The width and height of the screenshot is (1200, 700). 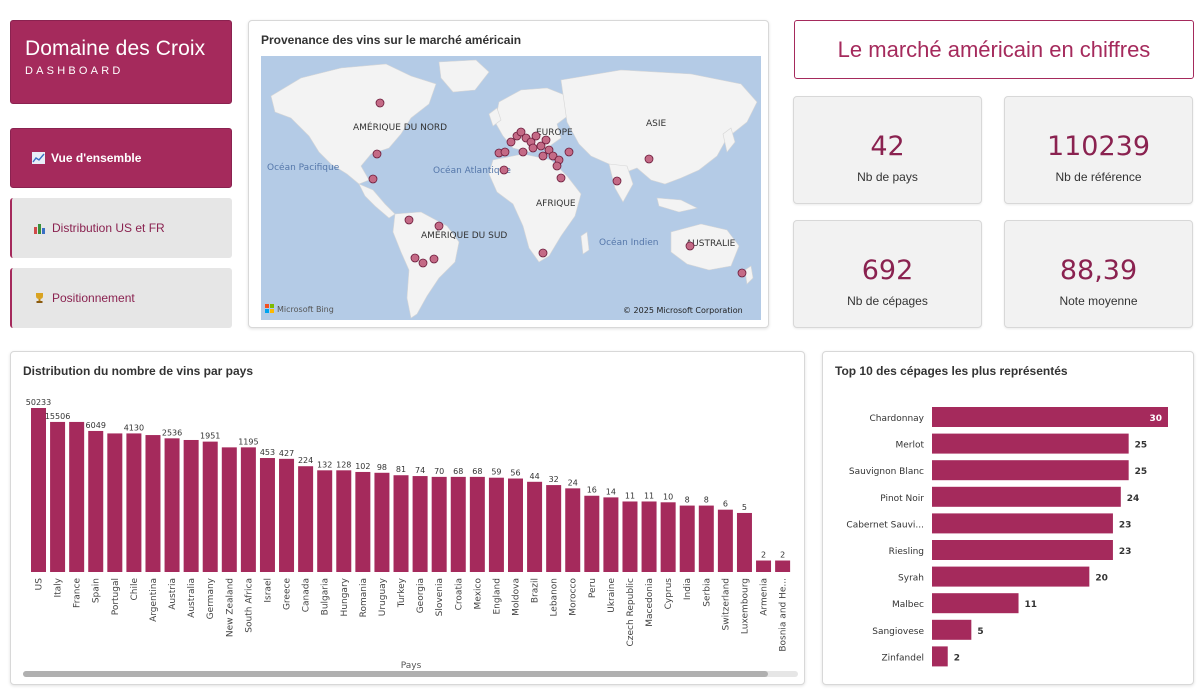 I want to click on country-tick-label: Bulgaria, so click(x=326, y=596).